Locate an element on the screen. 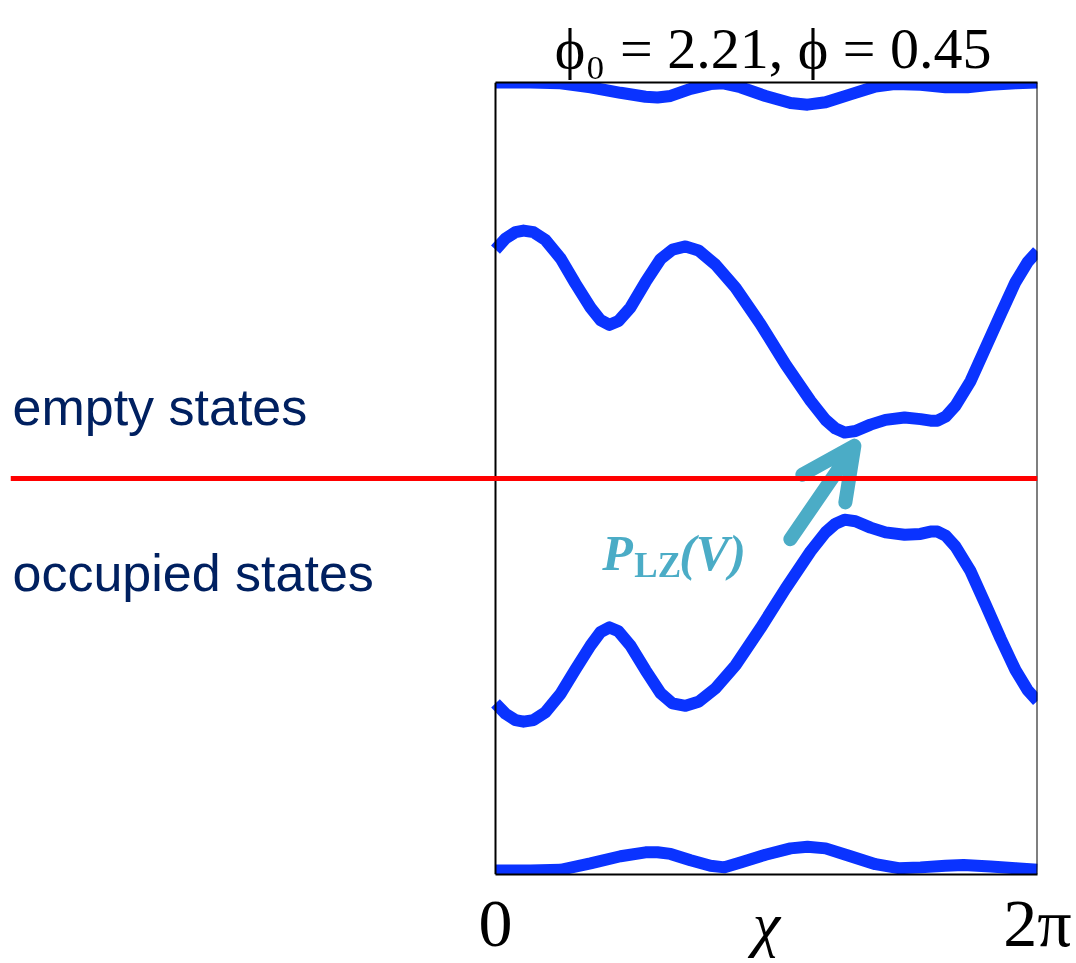 The image size is (1076, 963). chart-title: ϕ₀ = 2.21, ϕ = 0.45 is located at coordinates (773, 48).